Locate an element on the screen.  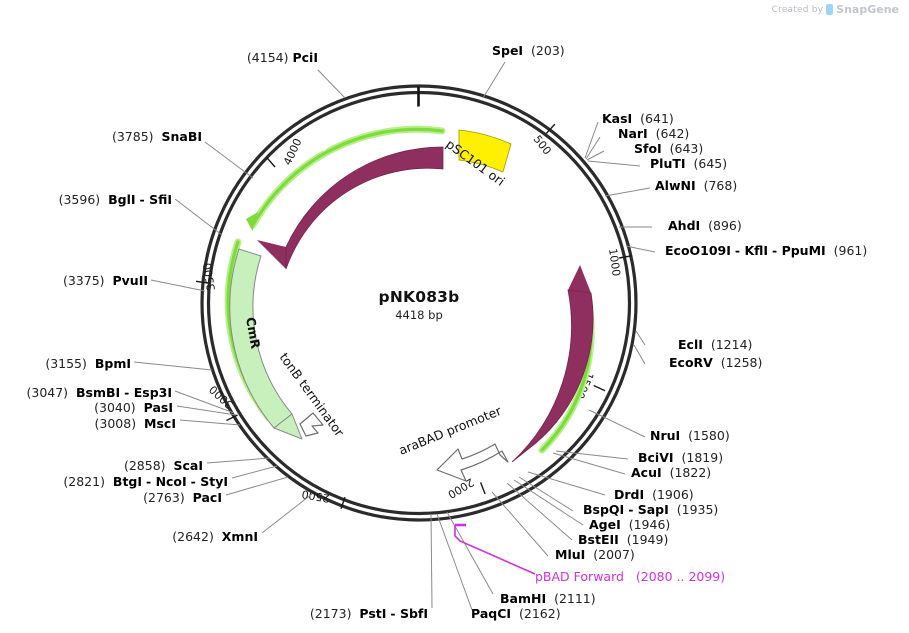
feature-psc101-ori: pSC101 ori is located at coordinates (477, 159).